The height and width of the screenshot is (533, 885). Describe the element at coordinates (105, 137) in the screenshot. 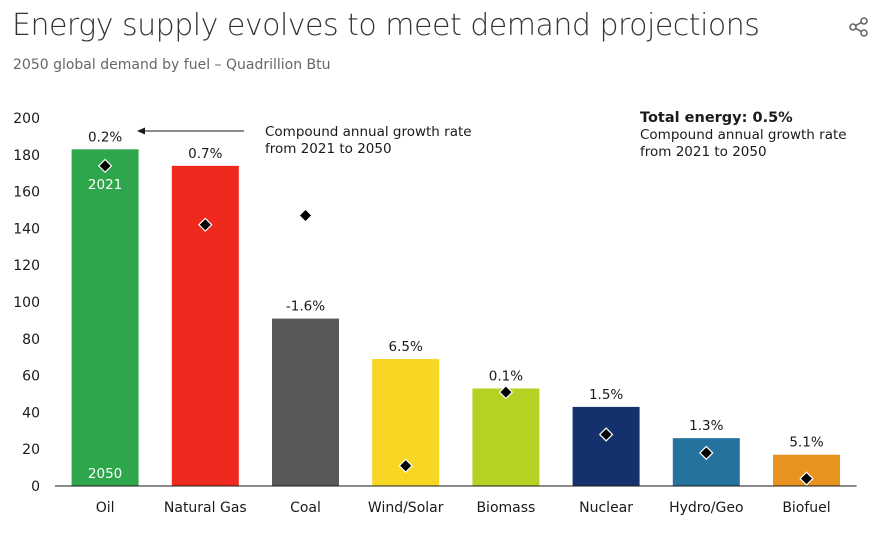

I see `growth-label: 0.2%` at that location.